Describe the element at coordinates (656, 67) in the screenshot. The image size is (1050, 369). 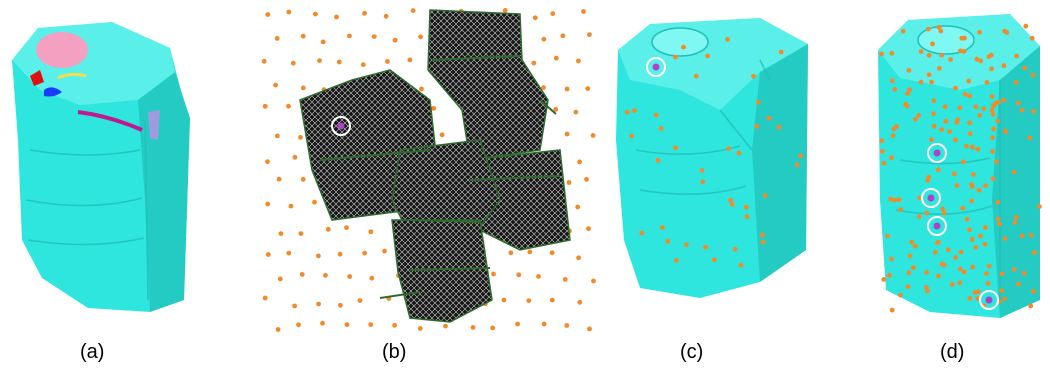
I see `highlight-point-c` at that location.